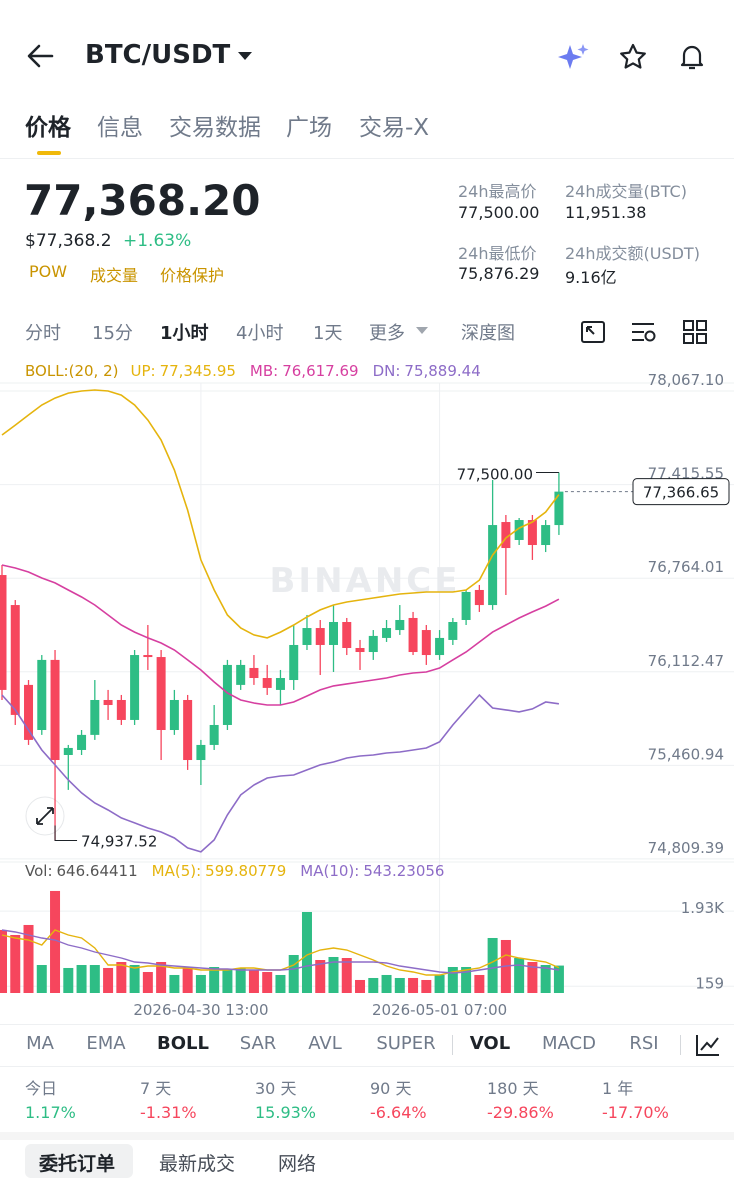 The width and height of the screenshot is (734, 1200). Describe the element at coordinates (183, 1043) in the screenshot. I see `indicator-active: BOLL` at that location.